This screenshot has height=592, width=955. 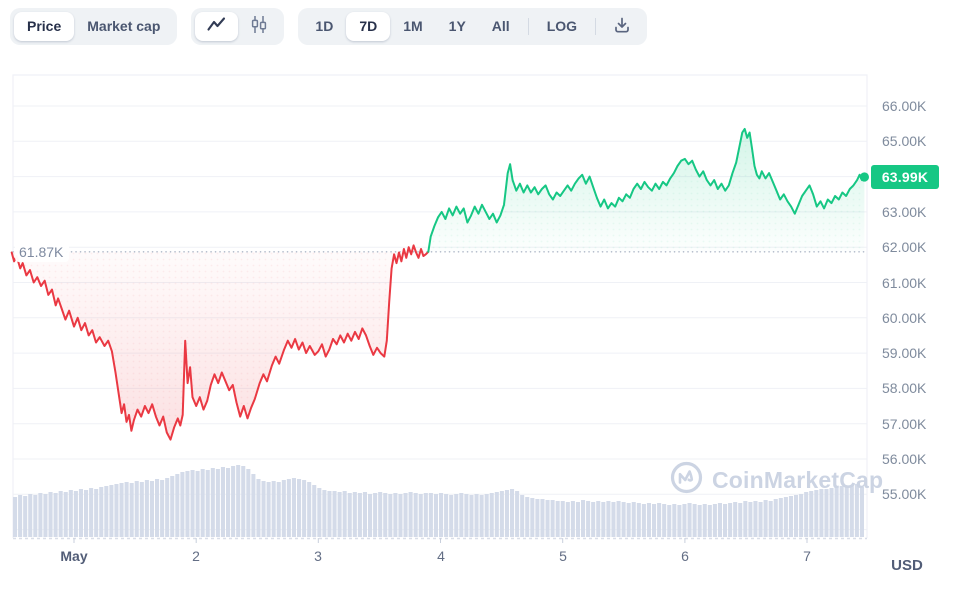 I want to click on x-axis-label: 4, so click(x=441, y=556).